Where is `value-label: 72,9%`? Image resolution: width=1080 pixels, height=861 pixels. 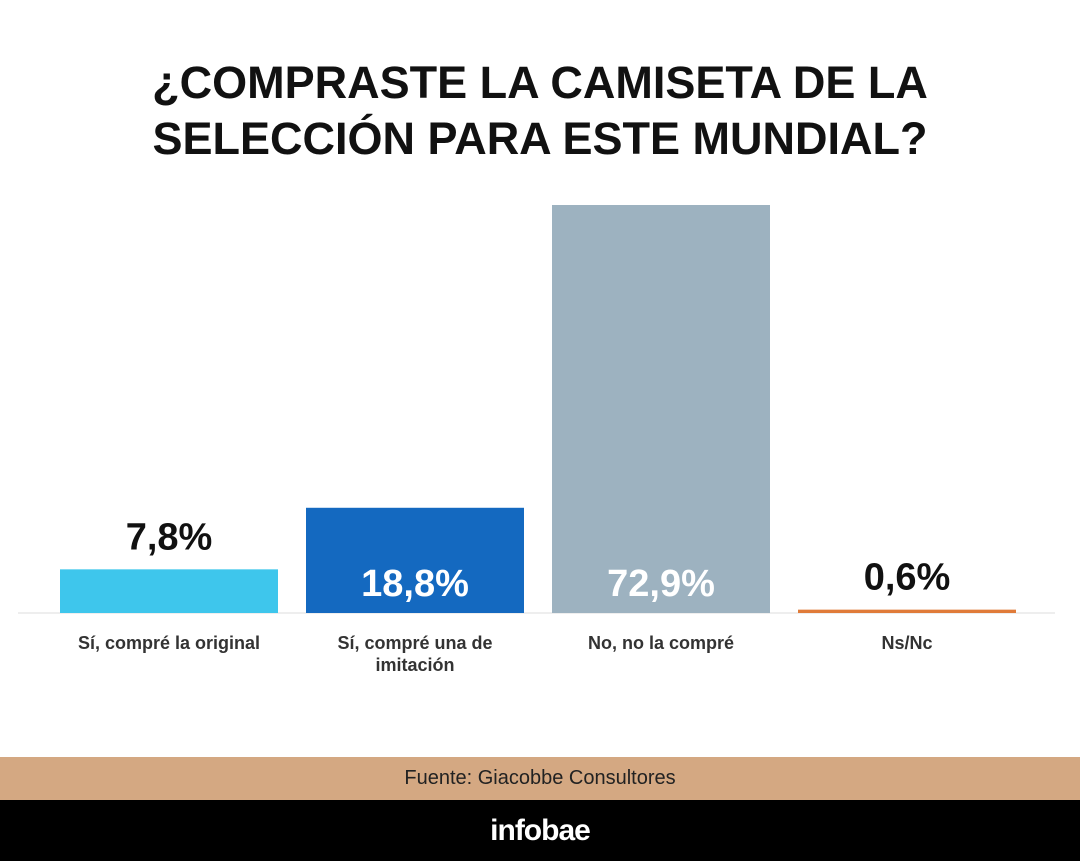 value-label: 72,9% is located at coordinates (661, 584).